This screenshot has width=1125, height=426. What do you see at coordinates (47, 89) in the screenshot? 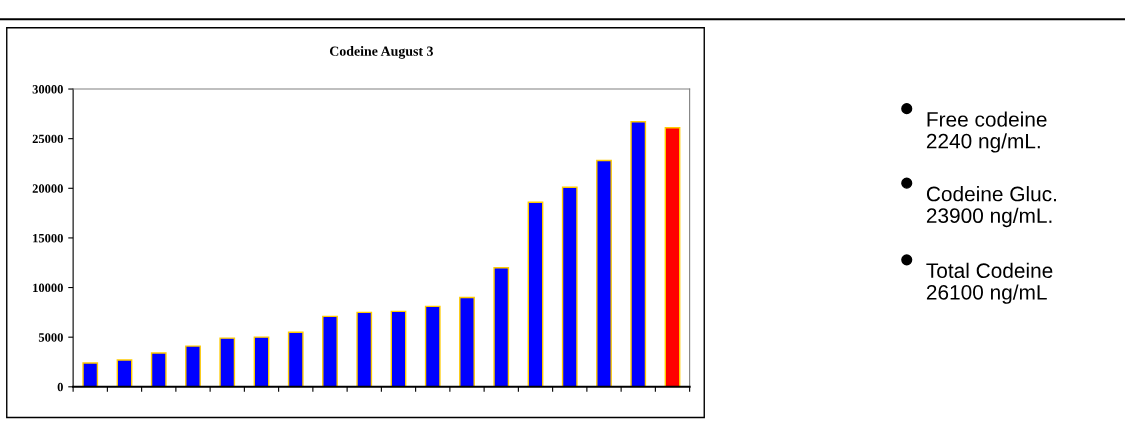
I see `y-tick-label: 30000` at bounding box center [47, 89].